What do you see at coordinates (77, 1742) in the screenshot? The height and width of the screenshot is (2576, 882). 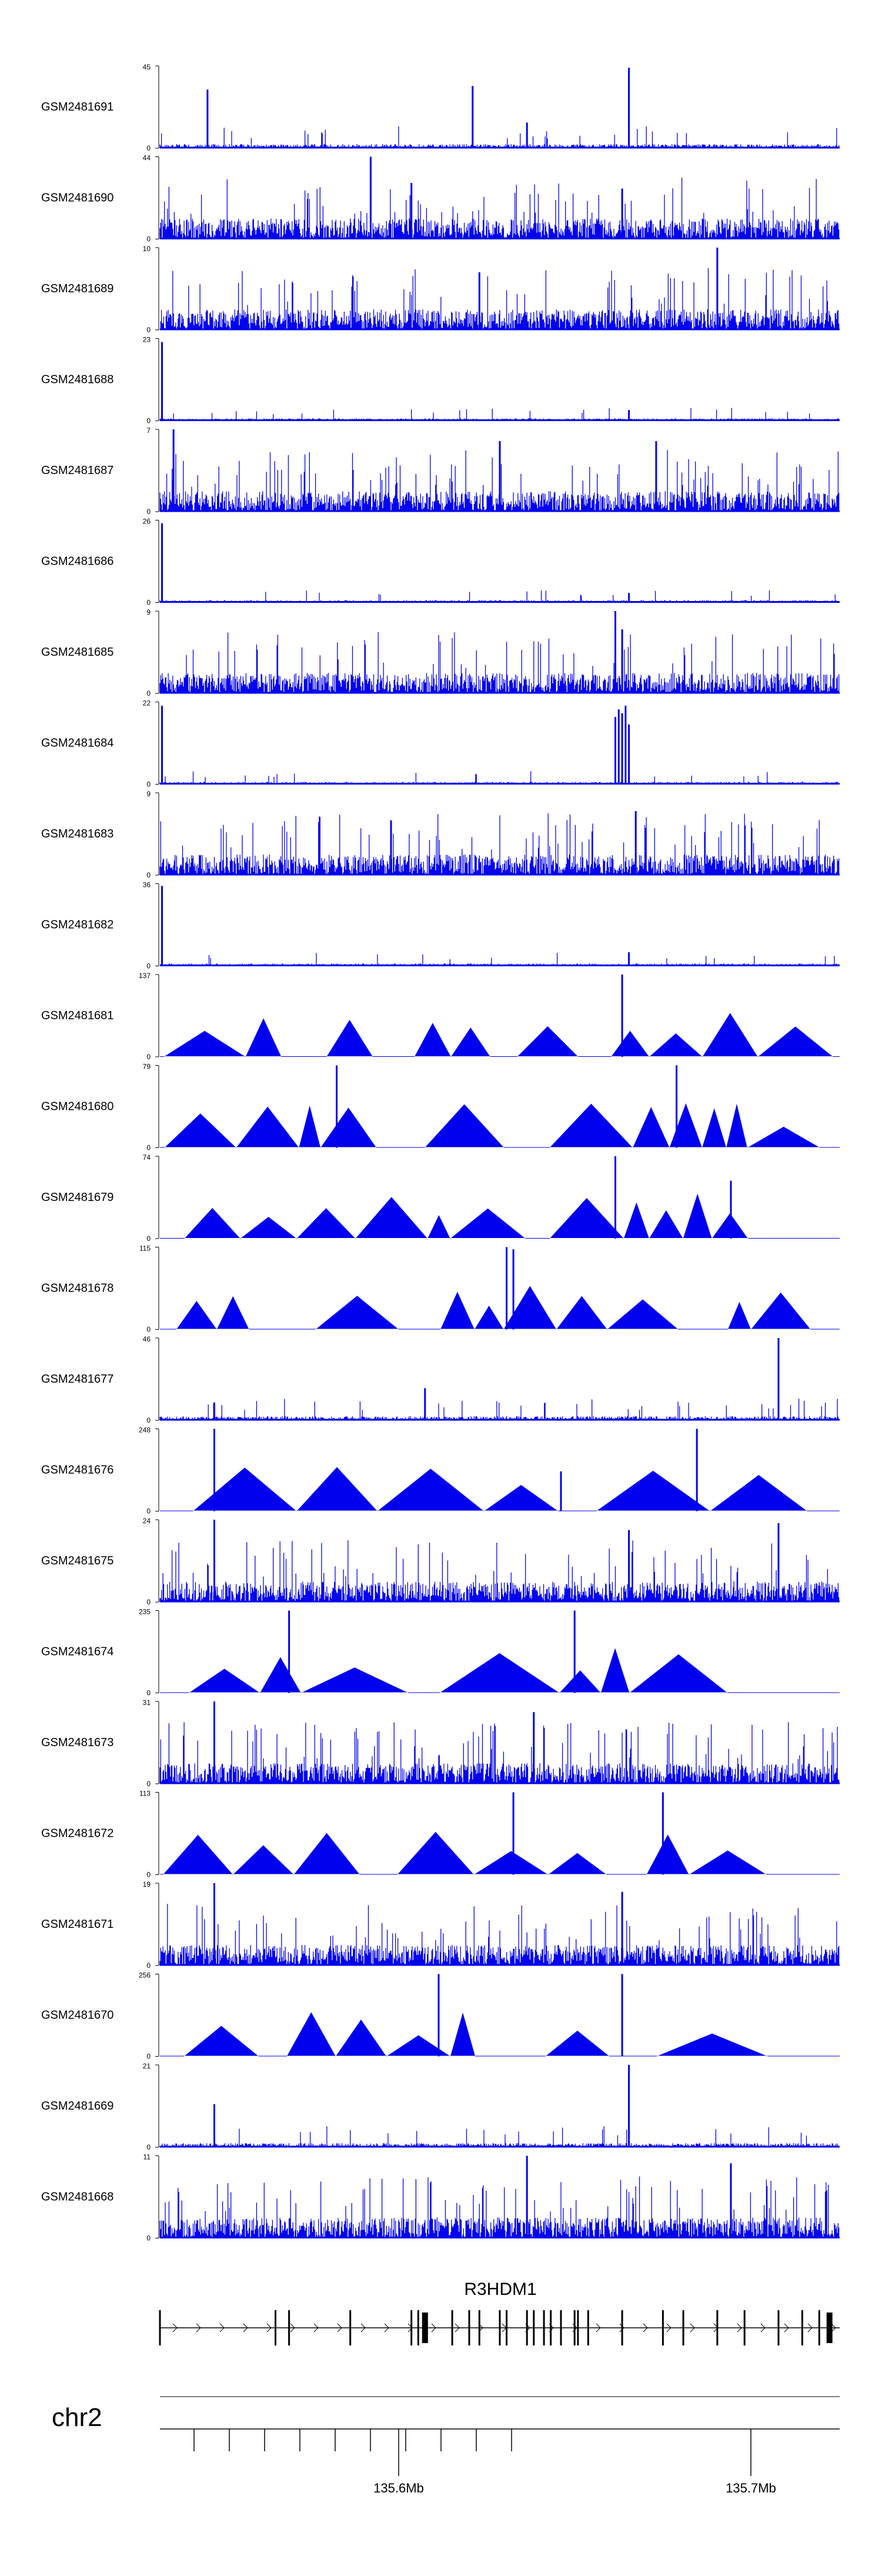 I see `track-label: GSM2481673` at bounding box center [77, 1742].